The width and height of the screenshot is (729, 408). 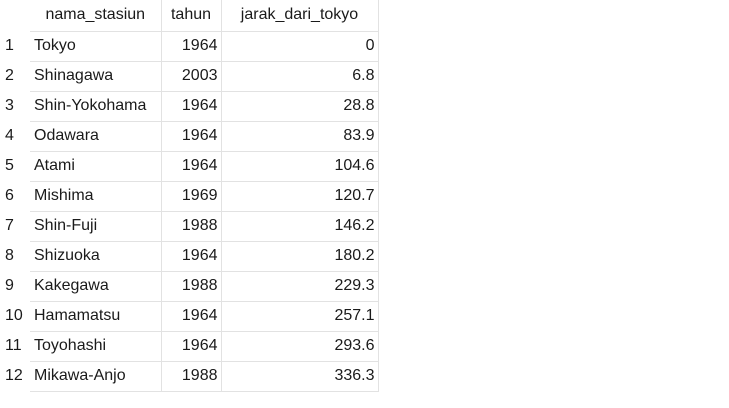 I want to click on cell-nama-stasiun: Shin-Yokohama, so click(x=96, y=106).